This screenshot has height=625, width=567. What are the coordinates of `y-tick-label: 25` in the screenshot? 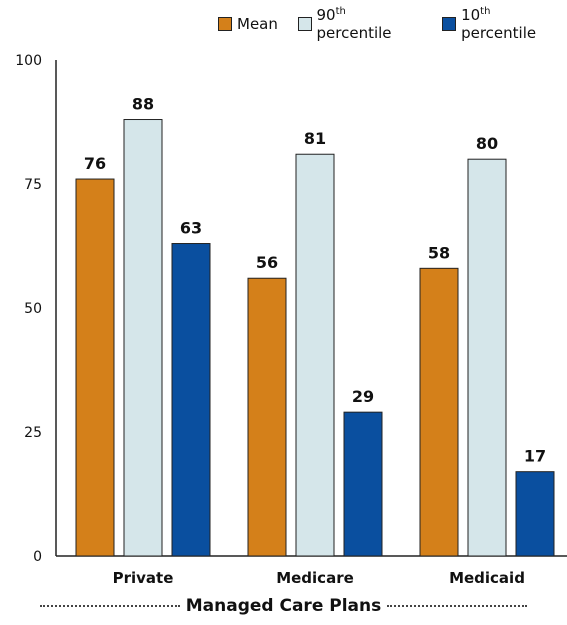 It's located at (33, 433).